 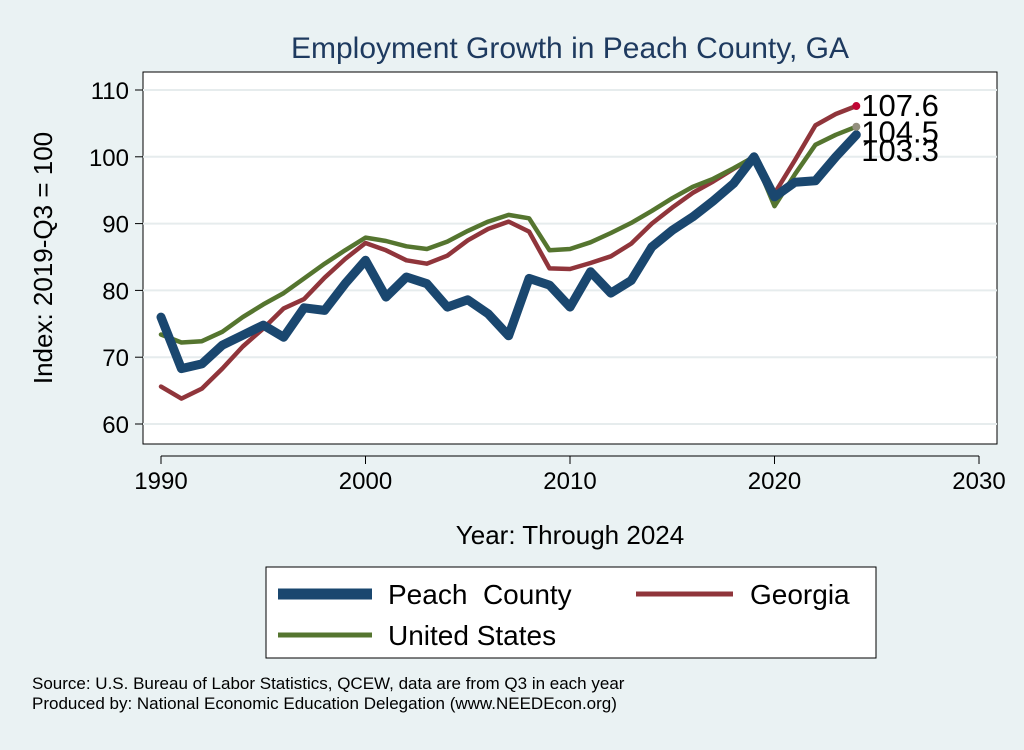 I want to click on y-axis-label: Index: 2019-Q3 = 100, so click(x=43, y=258).